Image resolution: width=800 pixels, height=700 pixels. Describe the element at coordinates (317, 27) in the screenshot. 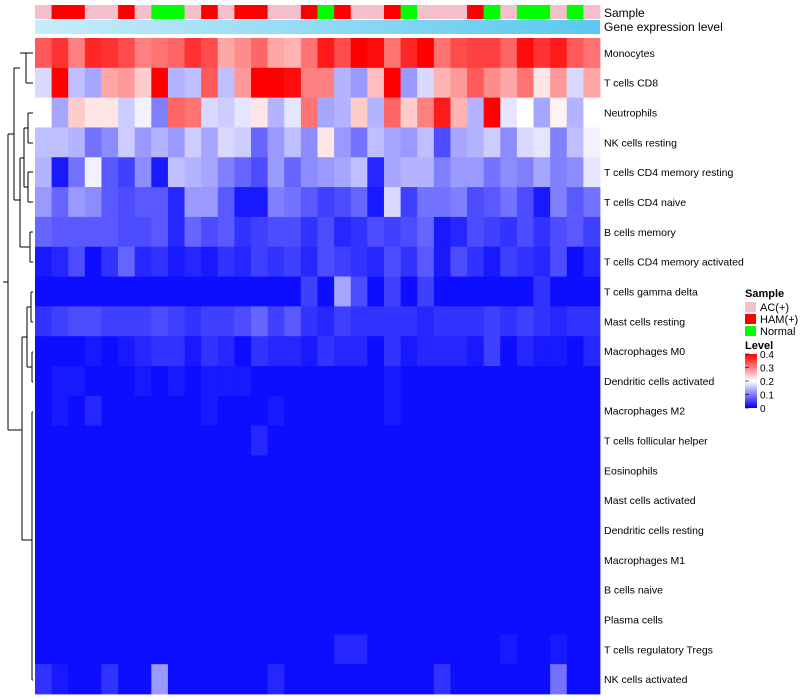

I see `gene-expression-bar` at that location.